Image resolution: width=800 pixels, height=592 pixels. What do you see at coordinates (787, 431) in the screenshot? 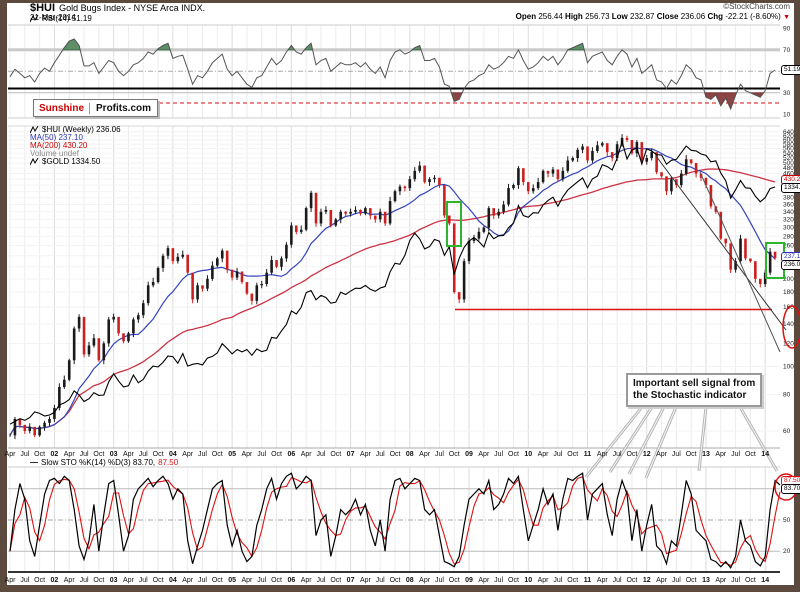
I see `svg-text: 60` at bounding box center [787, 431].